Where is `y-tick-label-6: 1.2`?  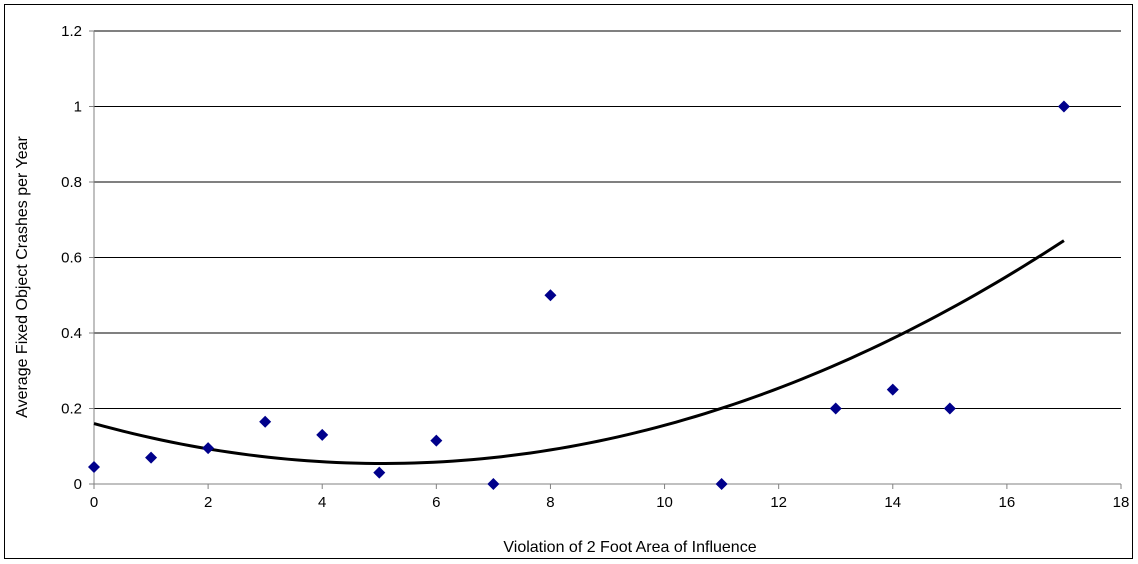
y-tick-label-6: 1.2 is located at coordinates (71, 31).